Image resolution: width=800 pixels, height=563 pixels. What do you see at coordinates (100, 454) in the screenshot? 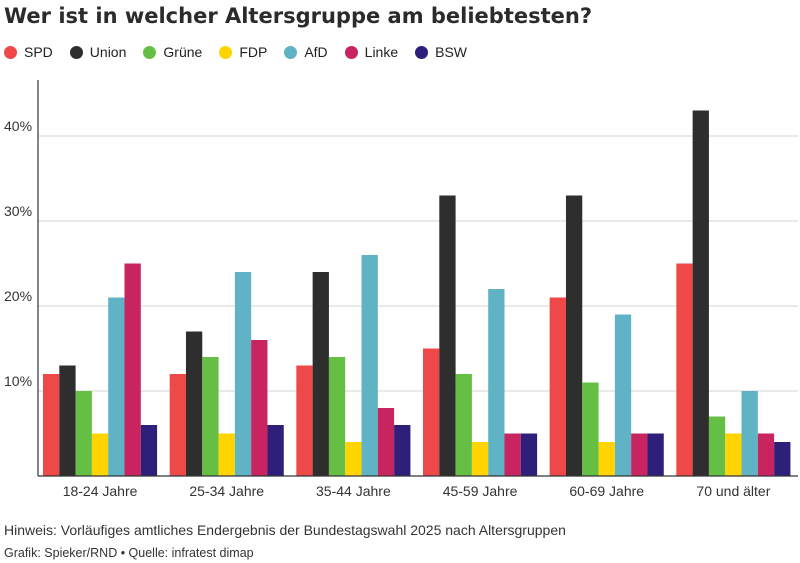
I see `bar-fdp-18-24-jahre` at bounding box center [100, 454].